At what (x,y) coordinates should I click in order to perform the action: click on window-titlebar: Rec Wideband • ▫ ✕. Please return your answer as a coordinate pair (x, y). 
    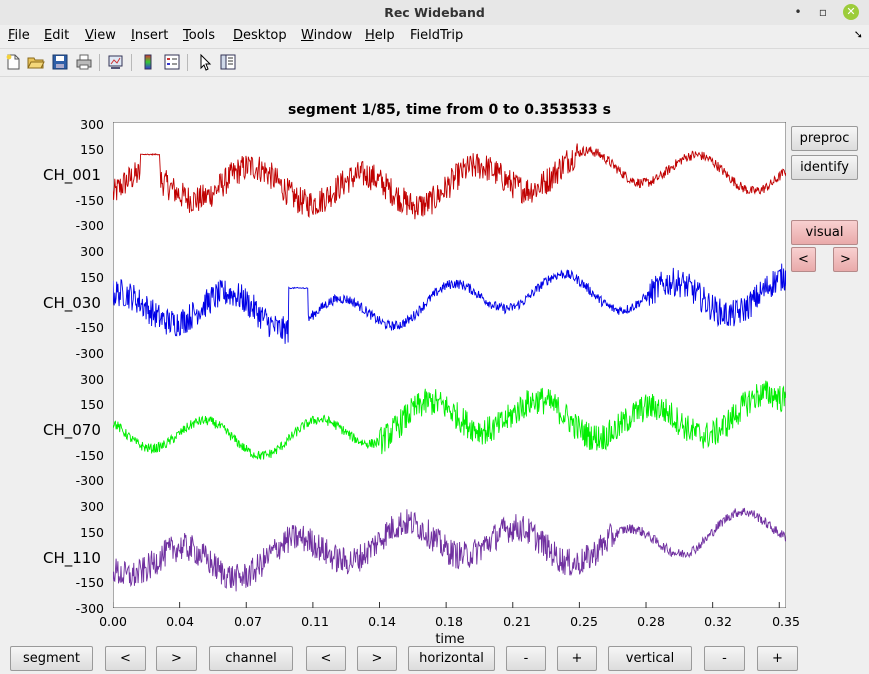
    Looking at the image, I should click on (434, 13).